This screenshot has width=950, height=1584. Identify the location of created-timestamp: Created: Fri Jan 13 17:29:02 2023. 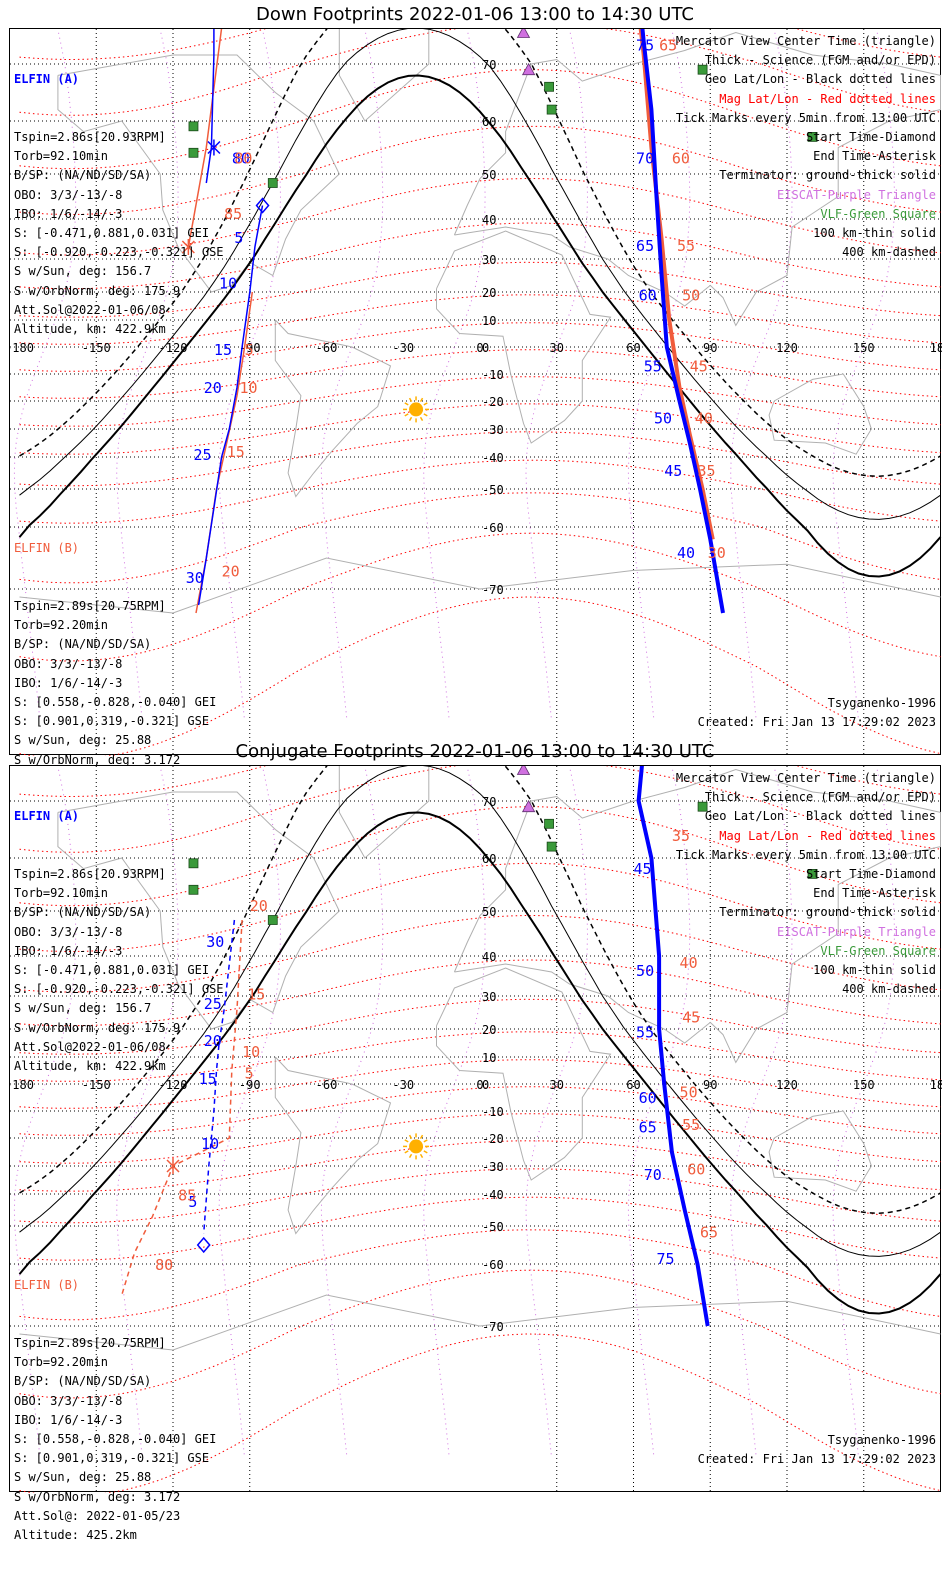
(816, 1459).